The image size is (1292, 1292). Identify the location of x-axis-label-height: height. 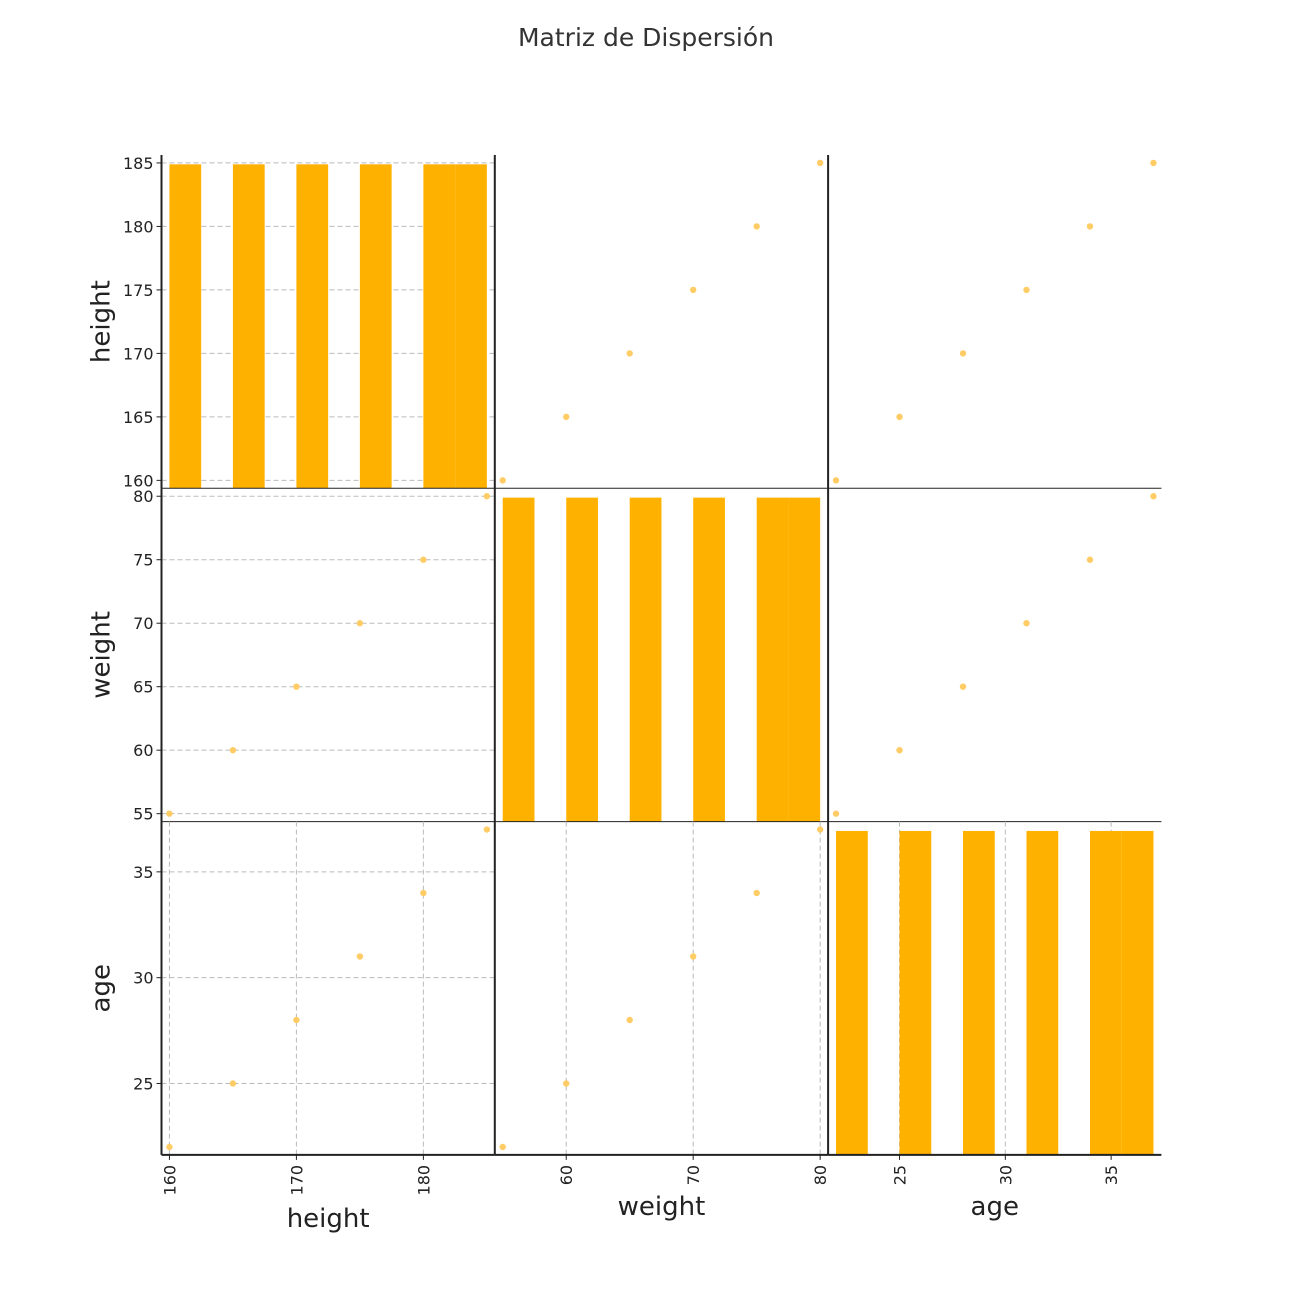
(328, 1219).